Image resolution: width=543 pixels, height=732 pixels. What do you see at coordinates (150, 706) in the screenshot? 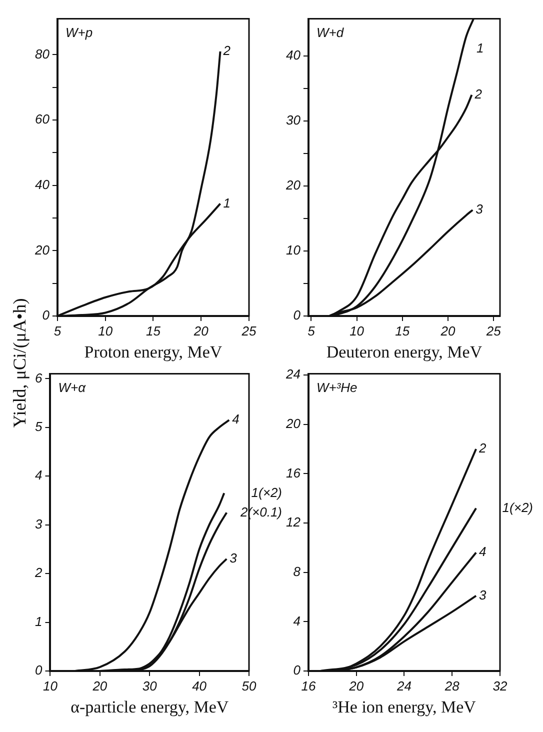
I see `x-axis-title: α-particle energy, MeV` at bounding box center [150, 706].